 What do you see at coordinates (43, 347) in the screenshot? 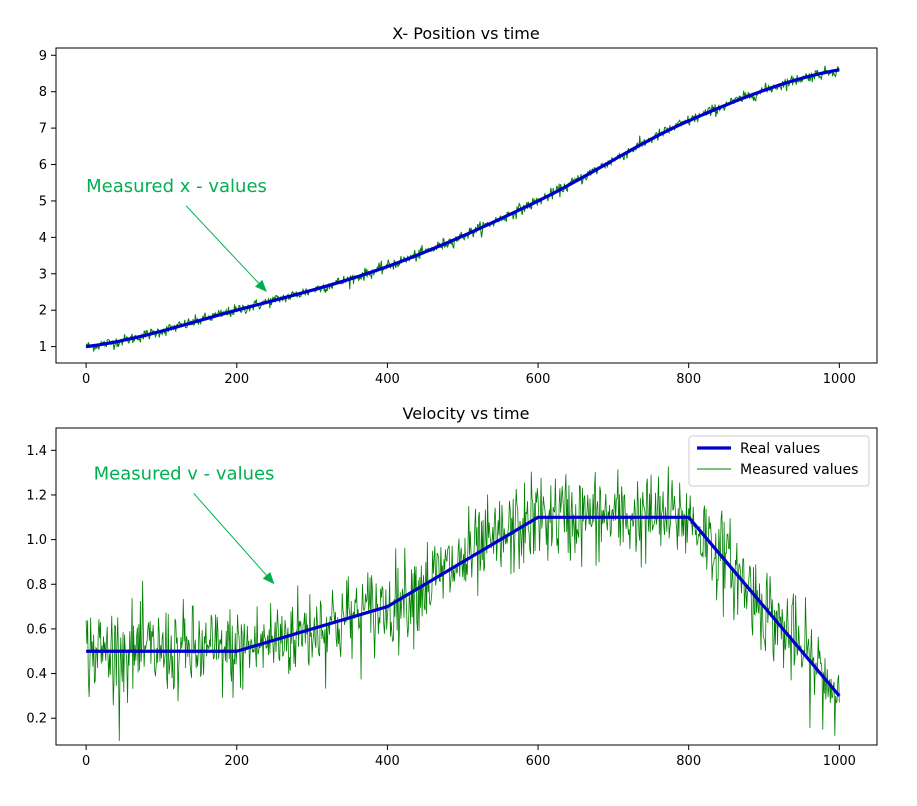
I see `y-tick-label: 1` at bounding box center [43, 347].